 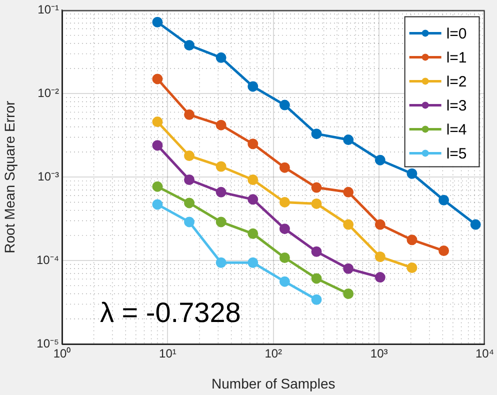 What do you see at coordinates (274, 383) in the screenshot?
I see `x-axis-title: Number of Samples` at bounding box center [274, 383].